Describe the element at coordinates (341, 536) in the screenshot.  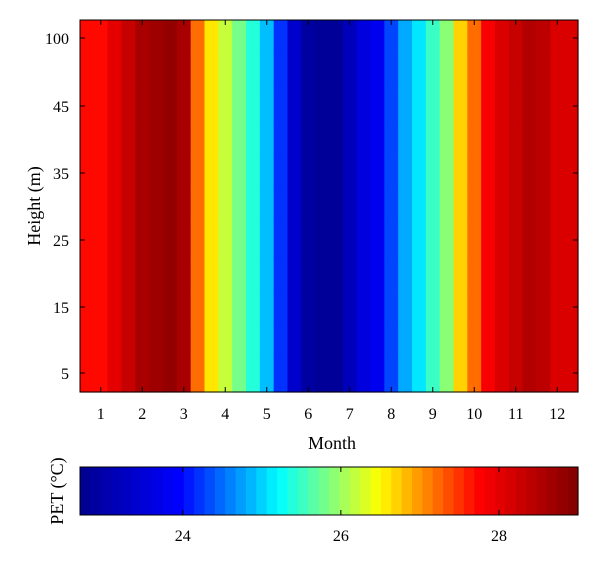
I see `colorbar-tick-label: 26` at that location.